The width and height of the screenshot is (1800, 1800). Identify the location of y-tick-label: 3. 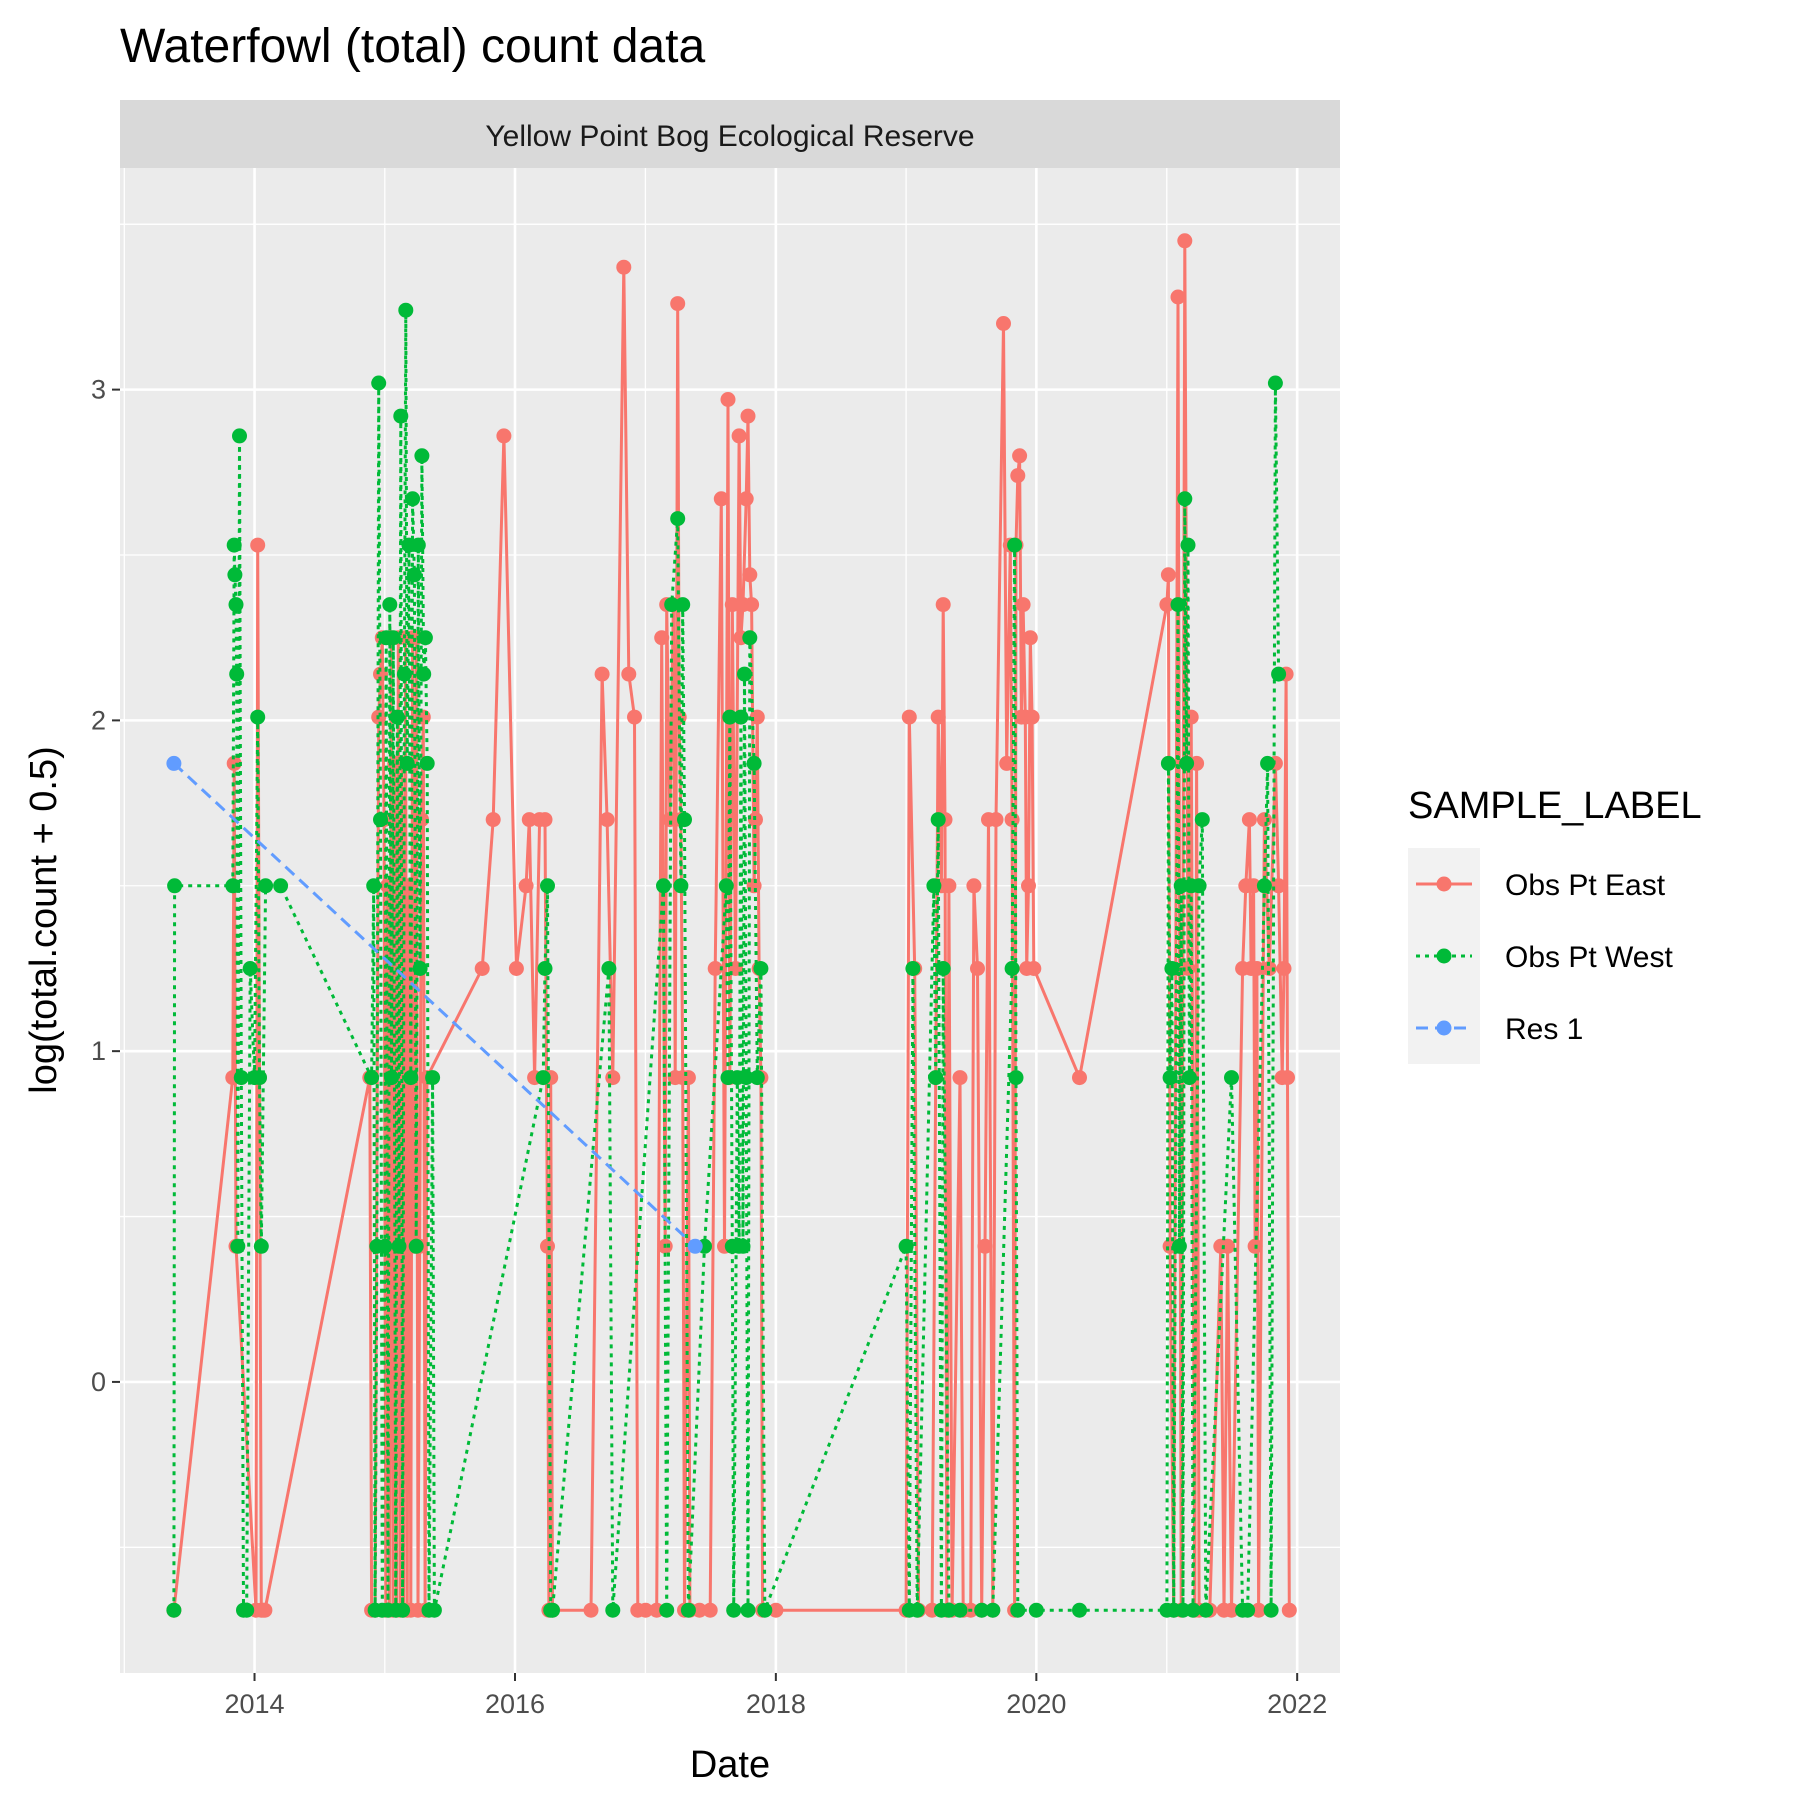
(98, 390).